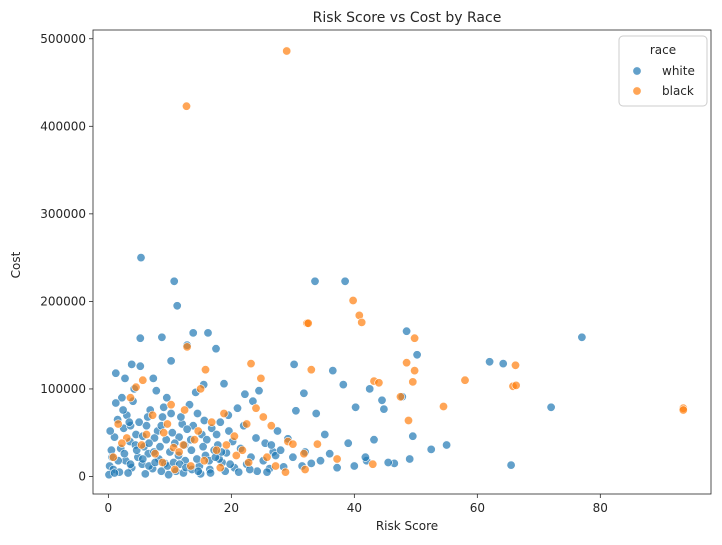 The width and height of the screenshot is (722, 545). I want to click on y-tick-label: 300000, so click(63, 214).